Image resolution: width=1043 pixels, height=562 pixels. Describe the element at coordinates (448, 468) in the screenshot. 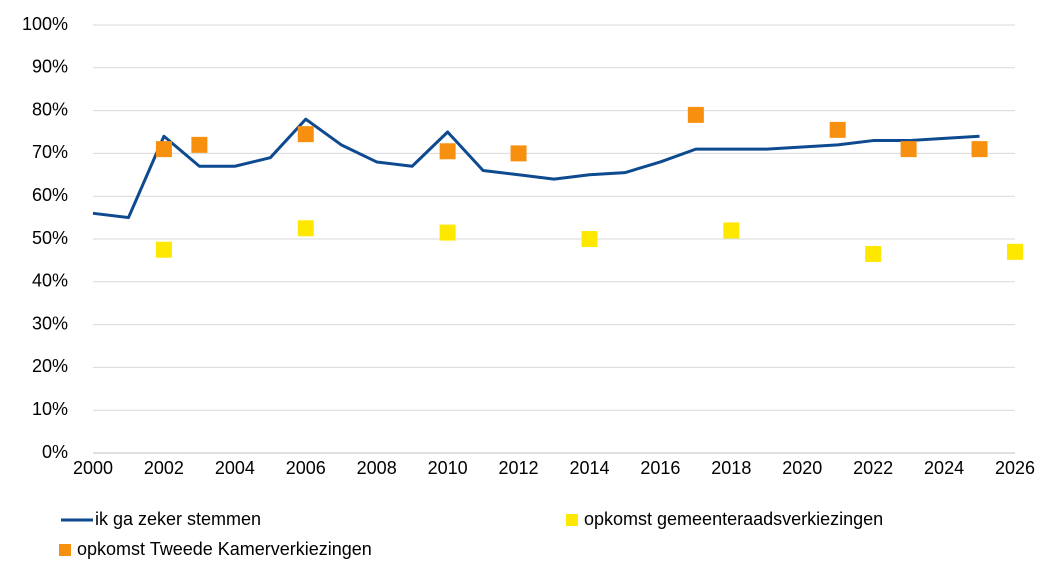

I see `x-tick-label: 2010` at that location.